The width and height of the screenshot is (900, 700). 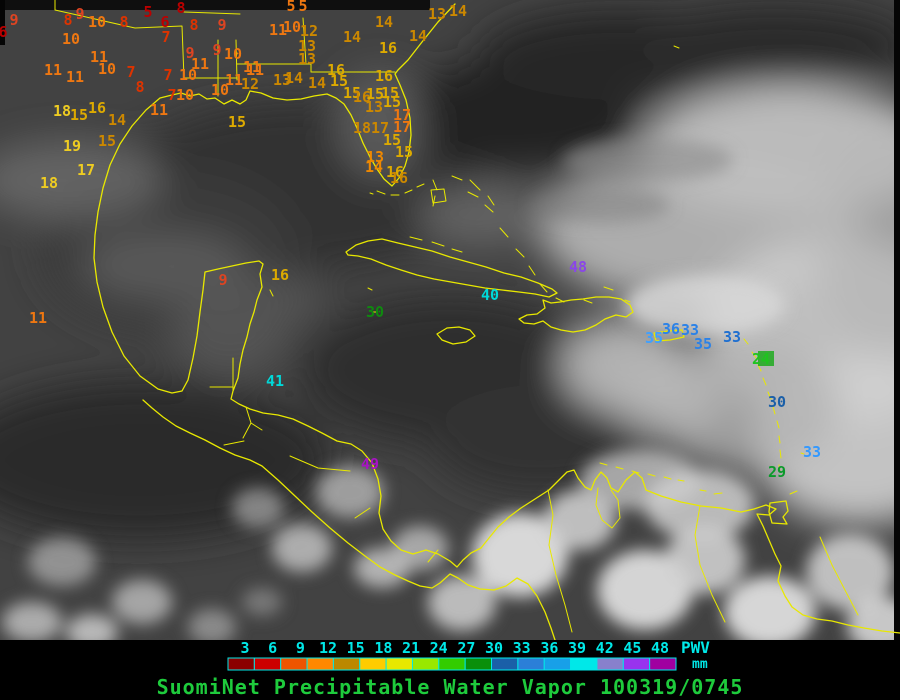 I want to click on venezuelan-islands, so click(x=653, y=477).